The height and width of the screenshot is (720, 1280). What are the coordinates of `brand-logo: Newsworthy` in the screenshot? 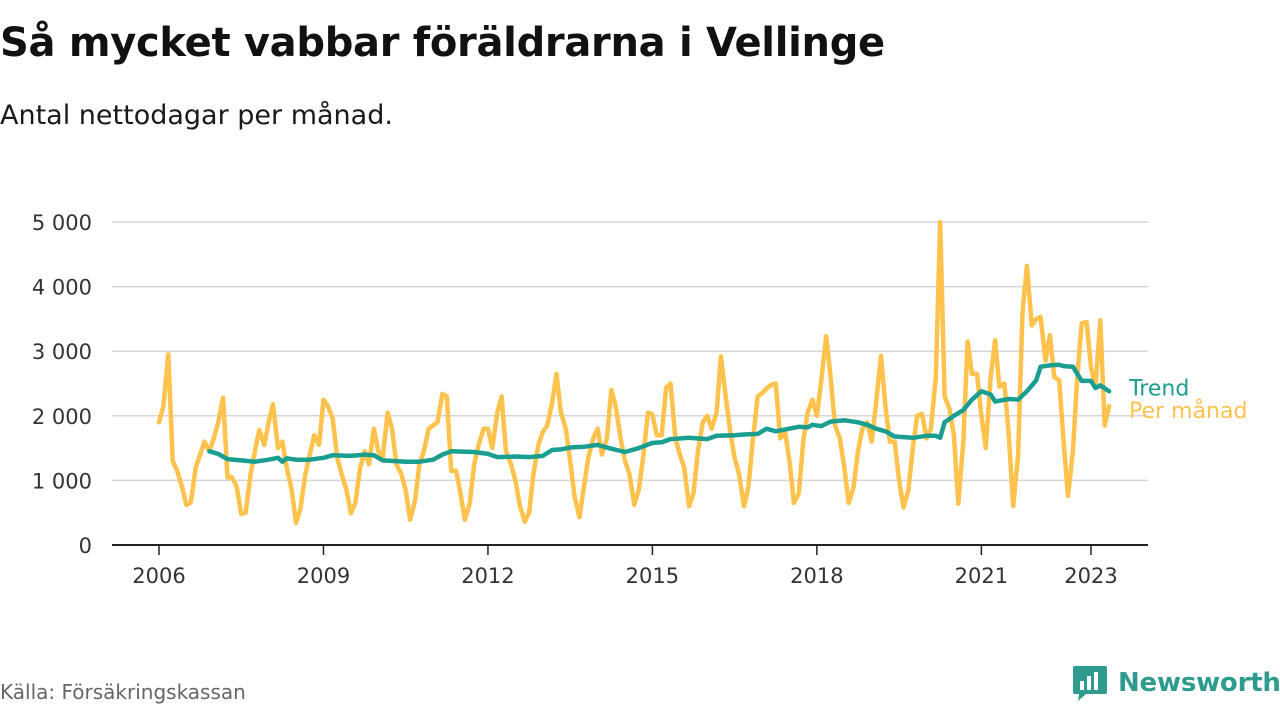 It's located at (1176, 683).